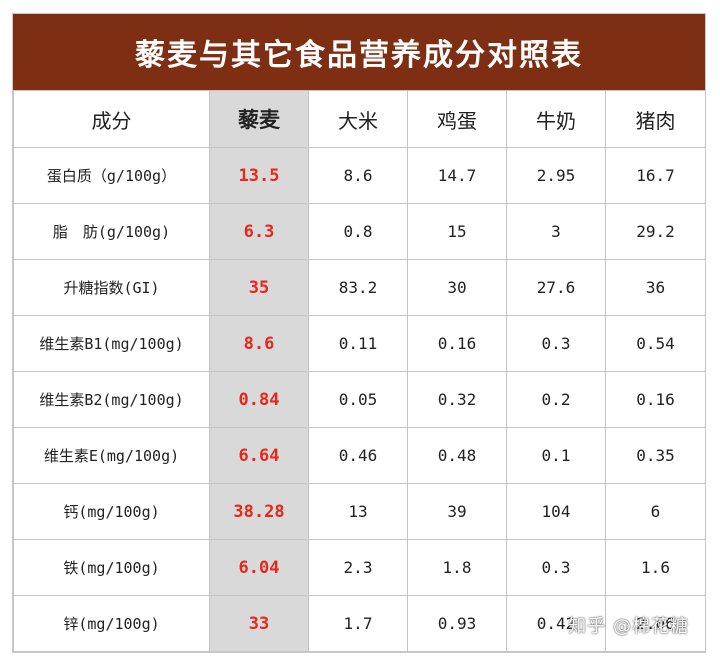  I want to click on cell-milk: 3, so click(556, 231).